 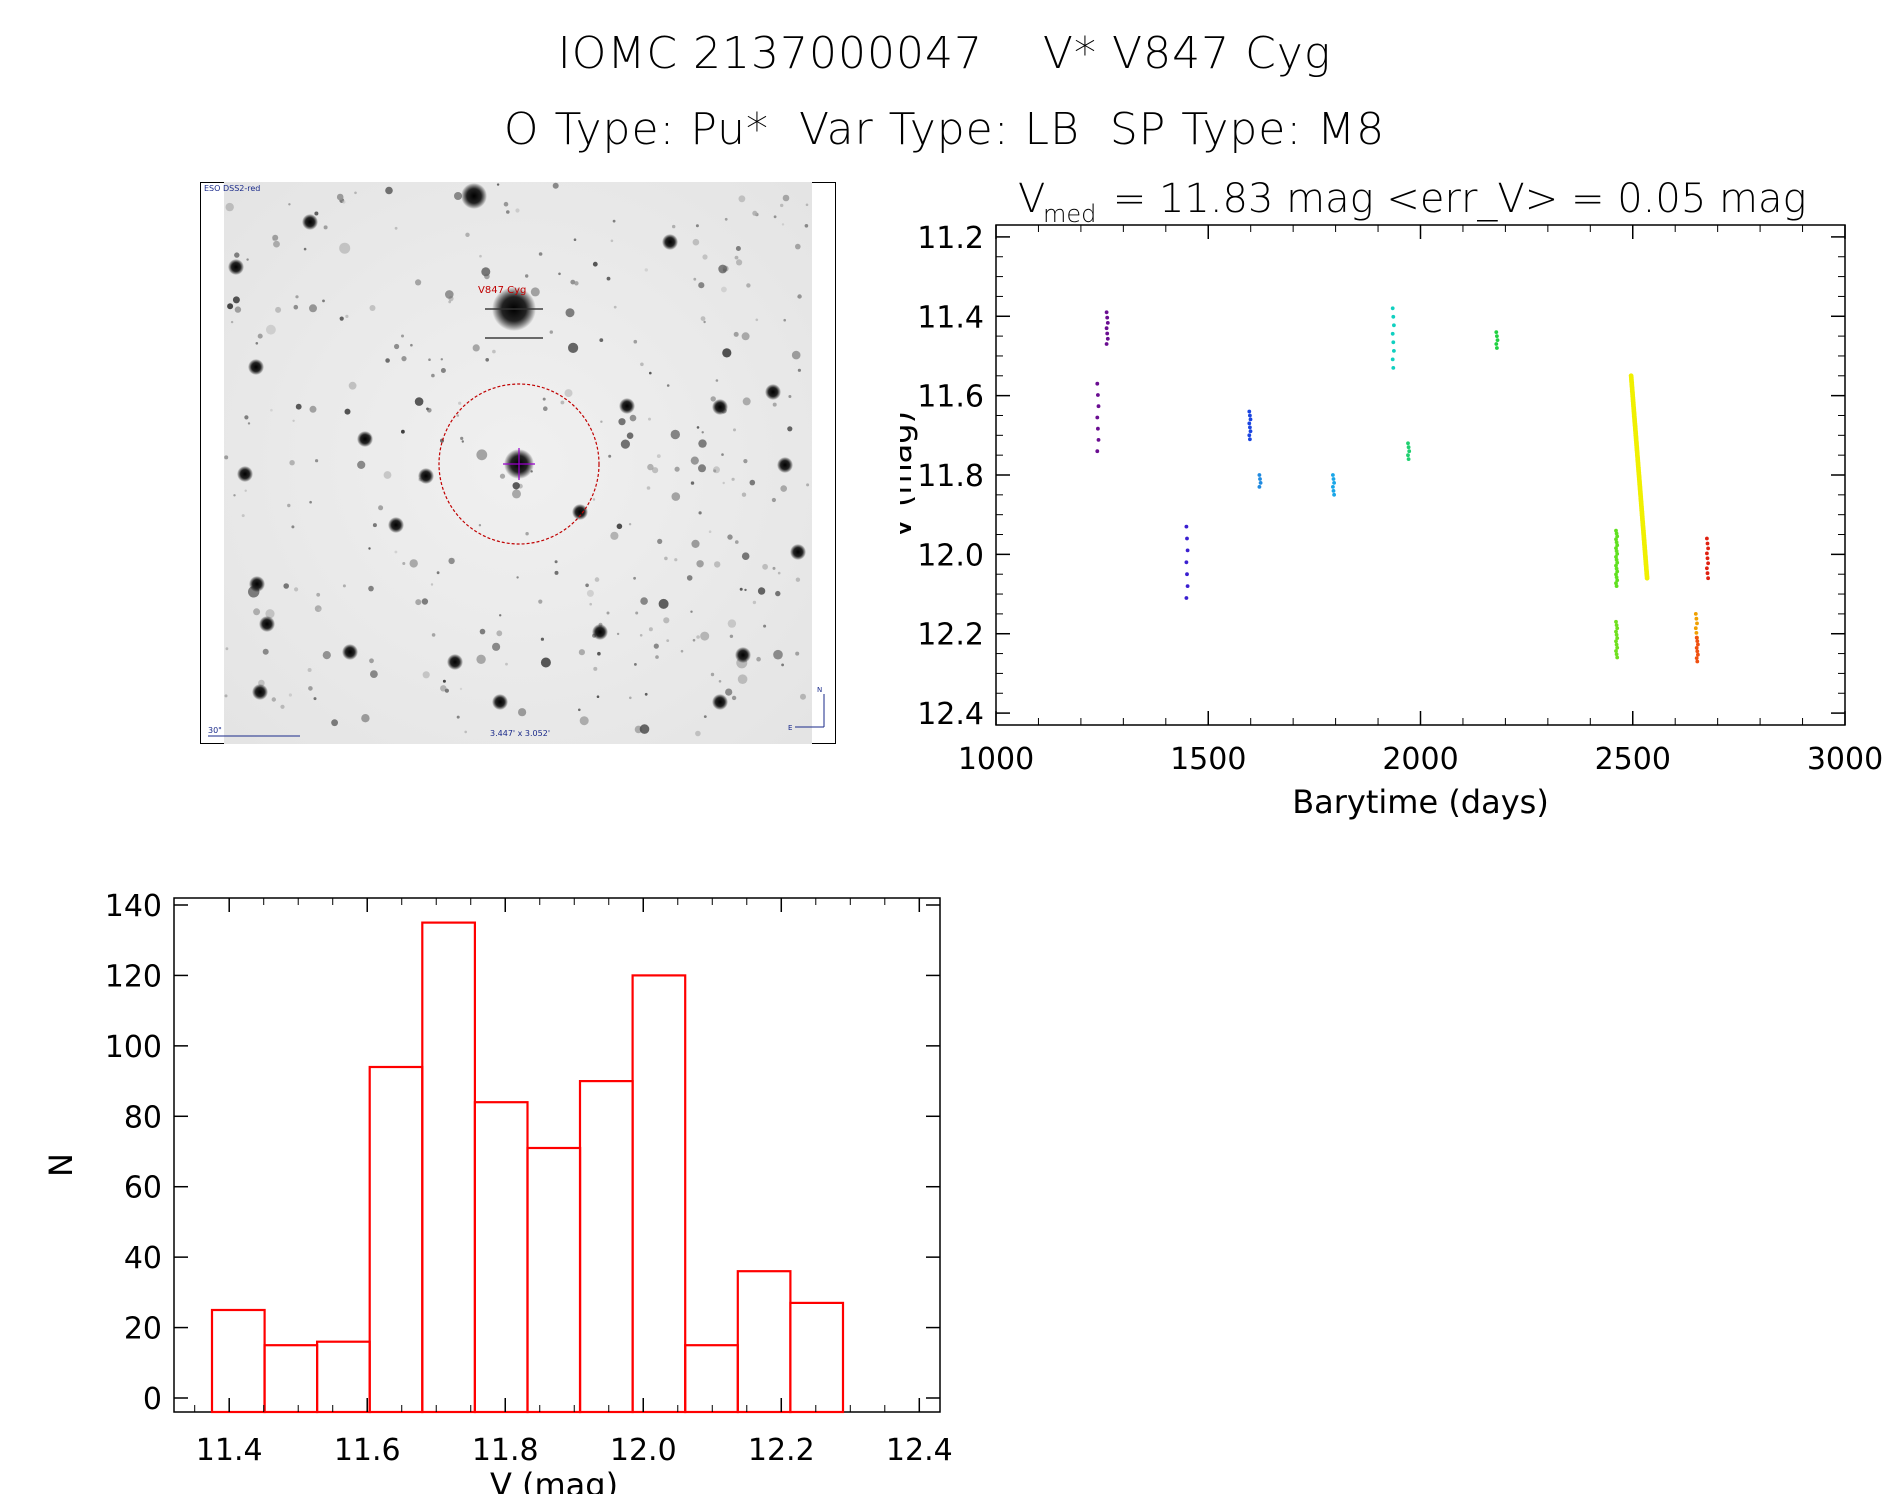 I want to click on y-tick-label: 120, so click(x=133, y=976).